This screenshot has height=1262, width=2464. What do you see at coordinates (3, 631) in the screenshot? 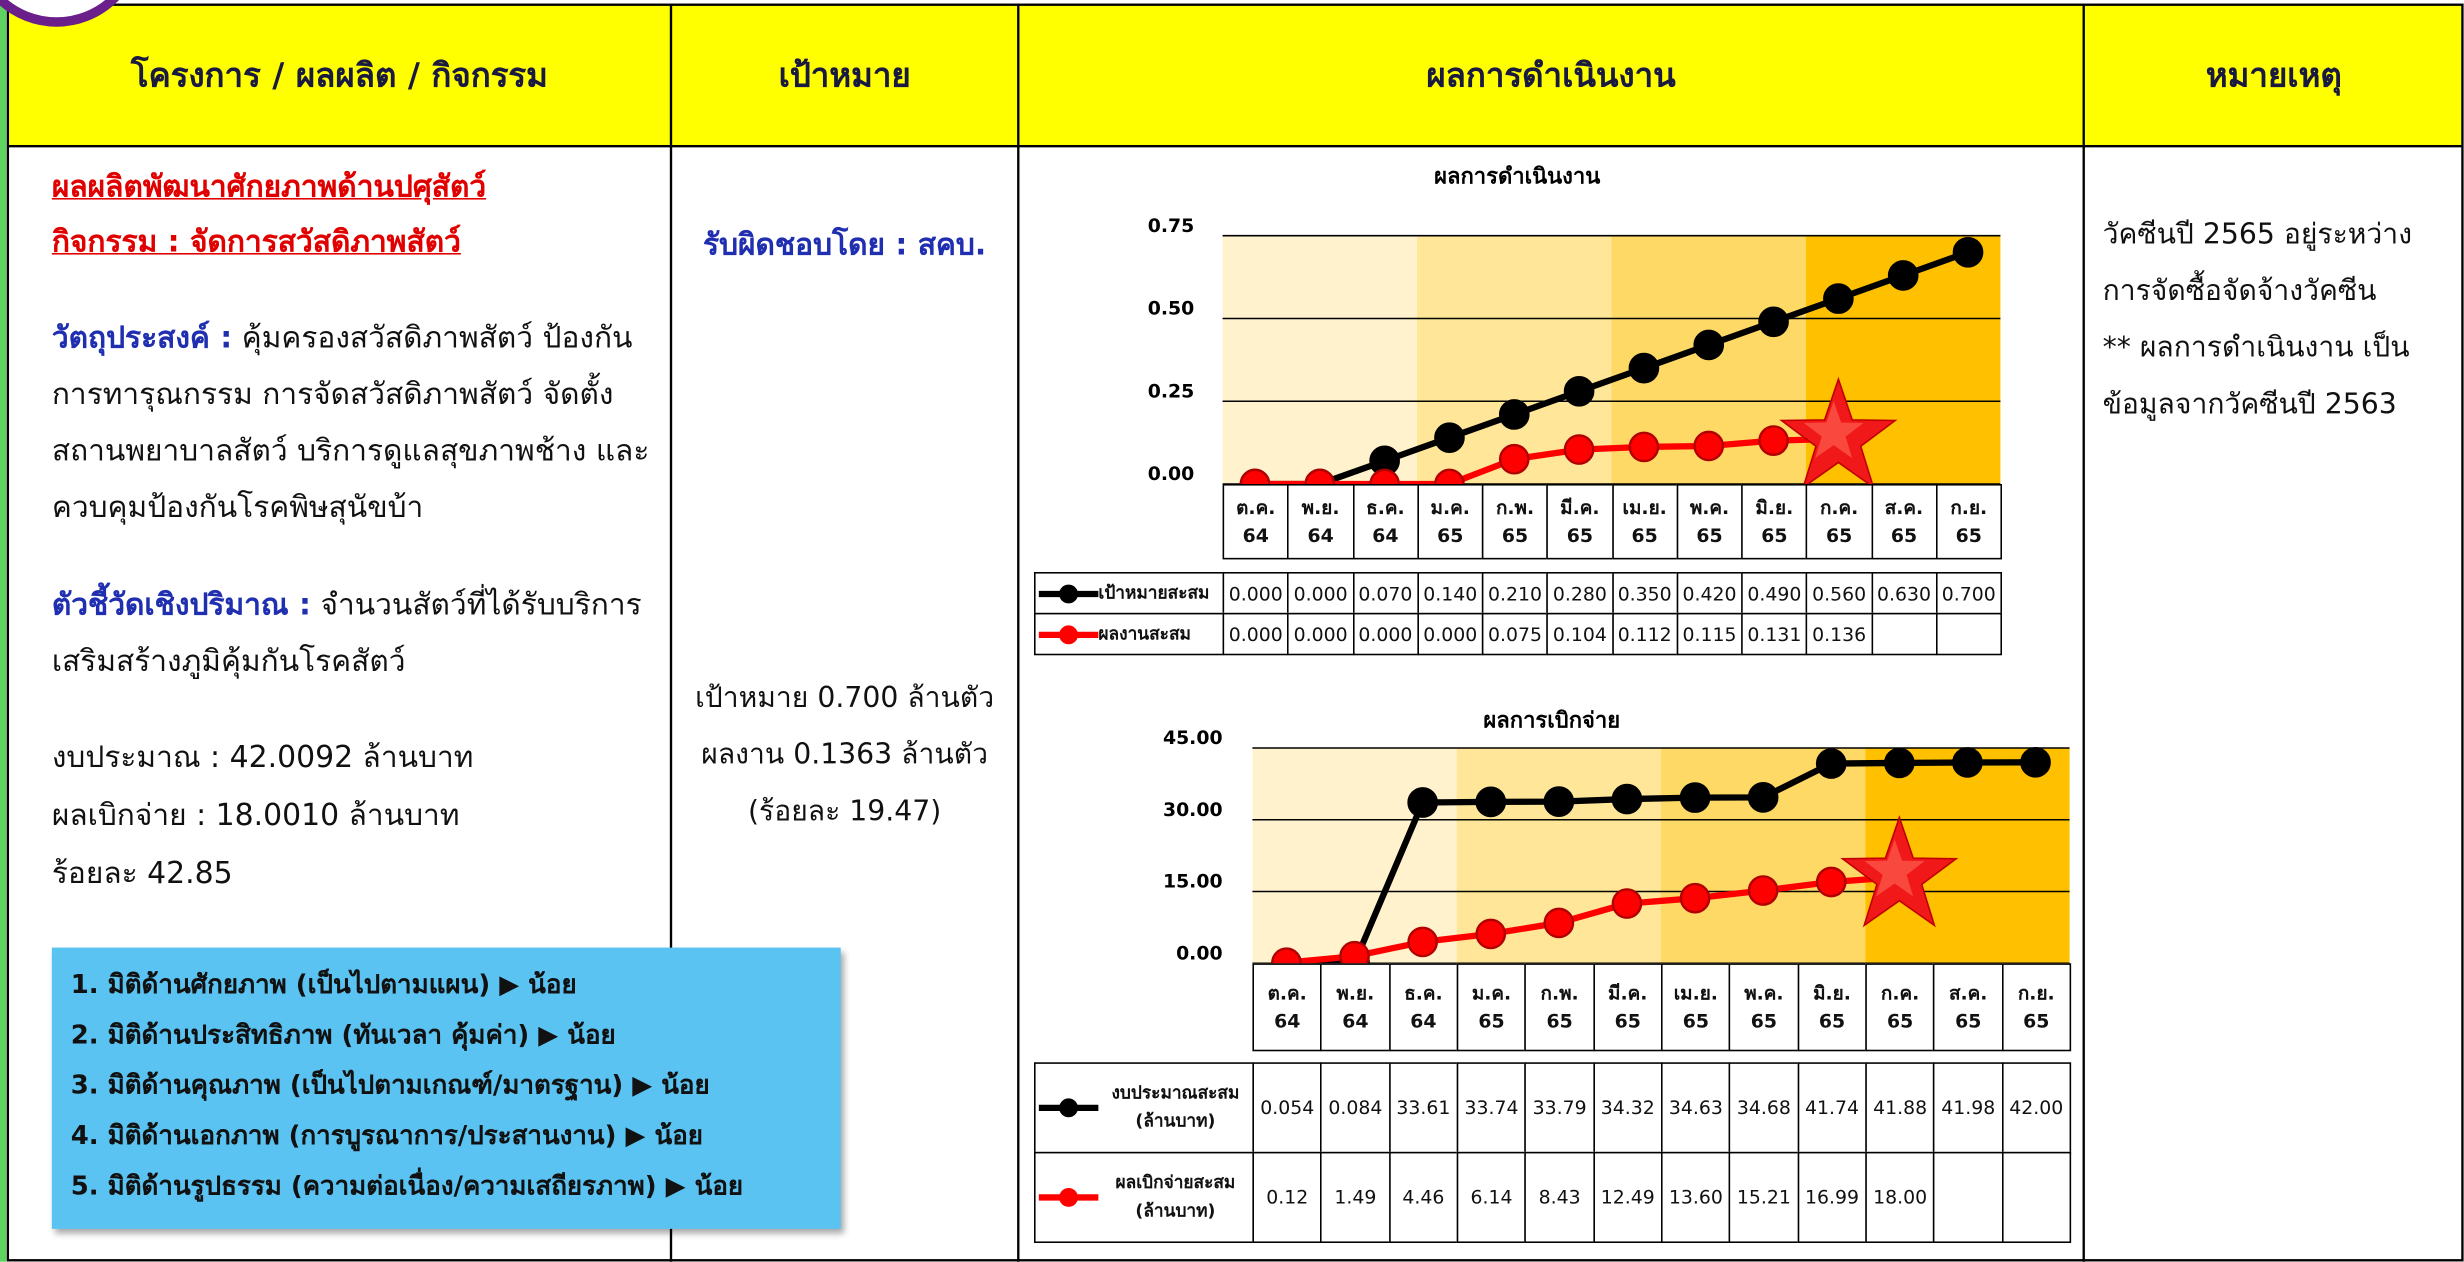
I see `side-stripe` at bounding box center [3, 631].